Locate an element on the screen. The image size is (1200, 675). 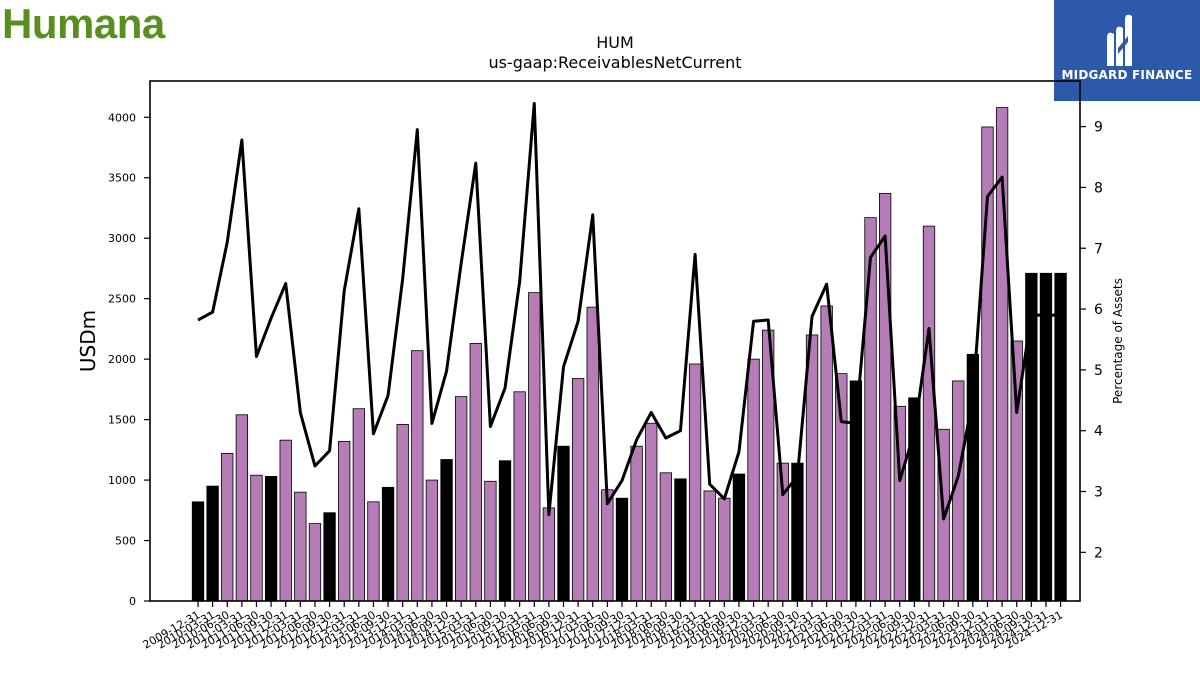
y2-tick-label: 7 is located at coordinates (1098, 249).